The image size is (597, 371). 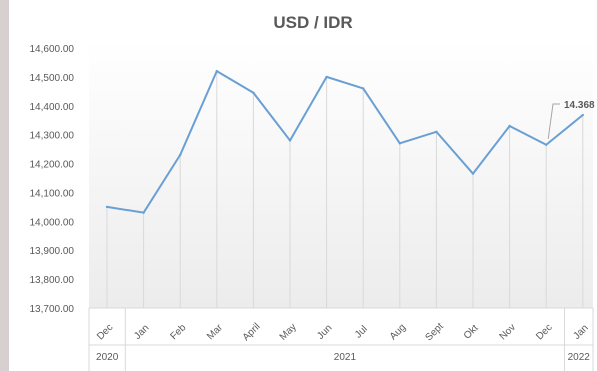 What do you see at coordinates (579, 357) in the screenshot?
I see `year-label: 2022` at bounding box center [579, 357].